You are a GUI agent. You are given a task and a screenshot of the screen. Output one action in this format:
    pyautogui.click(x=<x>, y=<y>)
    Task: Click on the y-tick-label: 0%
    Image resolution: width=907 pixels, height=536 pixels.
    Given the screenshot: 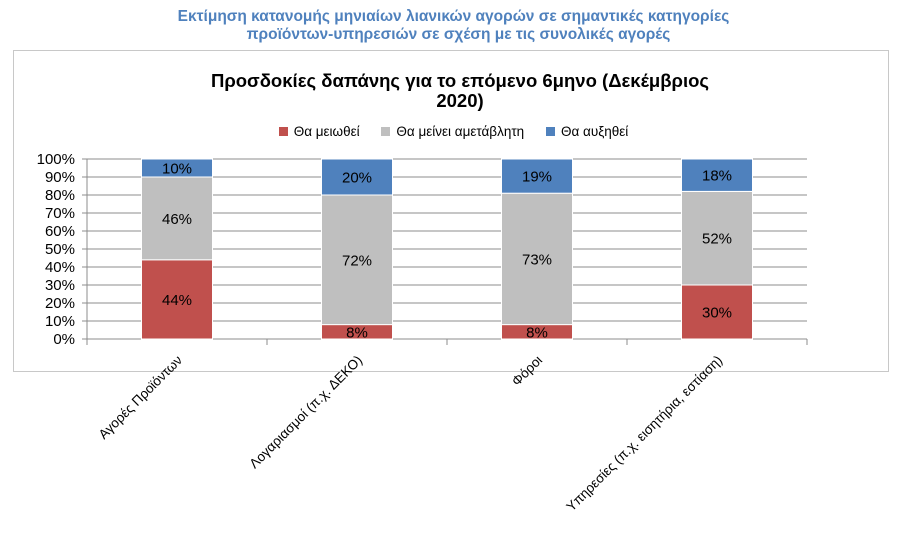 What is the action you would take?
    pyautogui.click(x=64, y=339)
    